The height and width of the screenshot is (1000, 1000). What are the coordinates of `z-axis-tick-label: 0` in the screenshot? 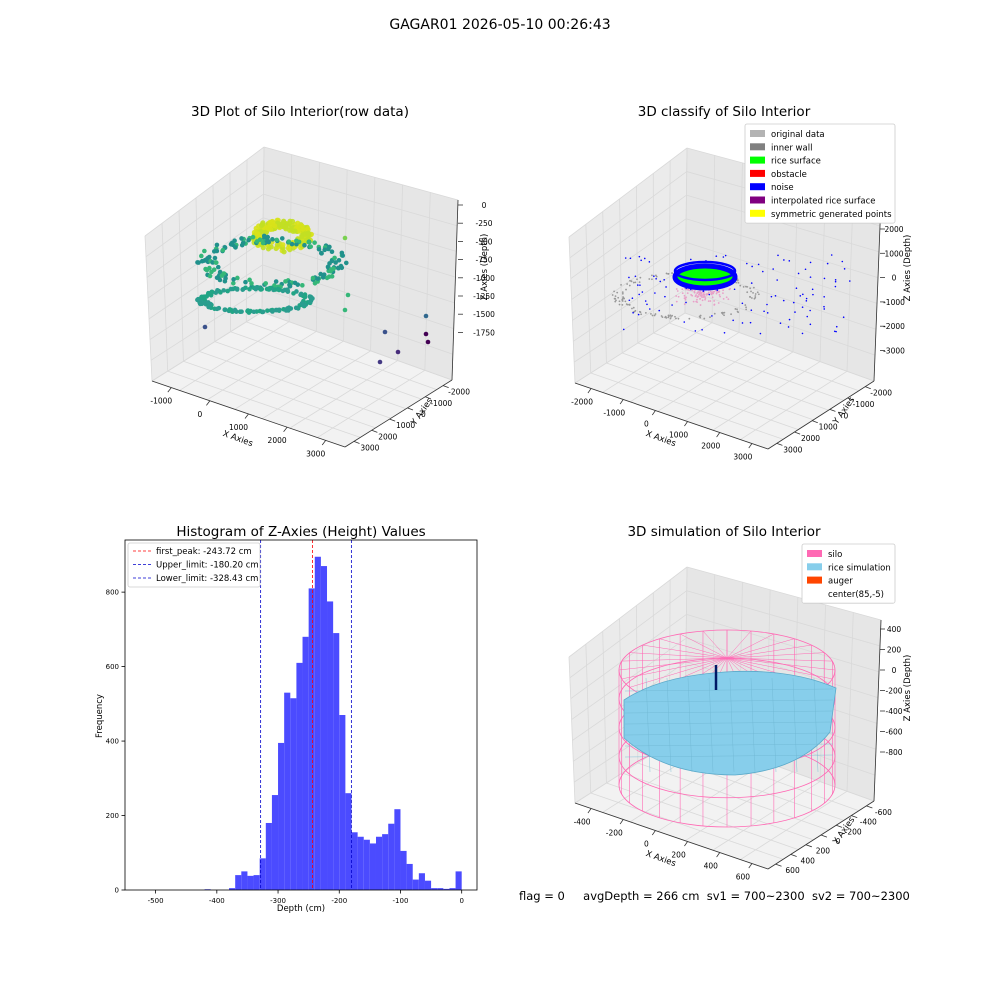 It's located at (894, 278).